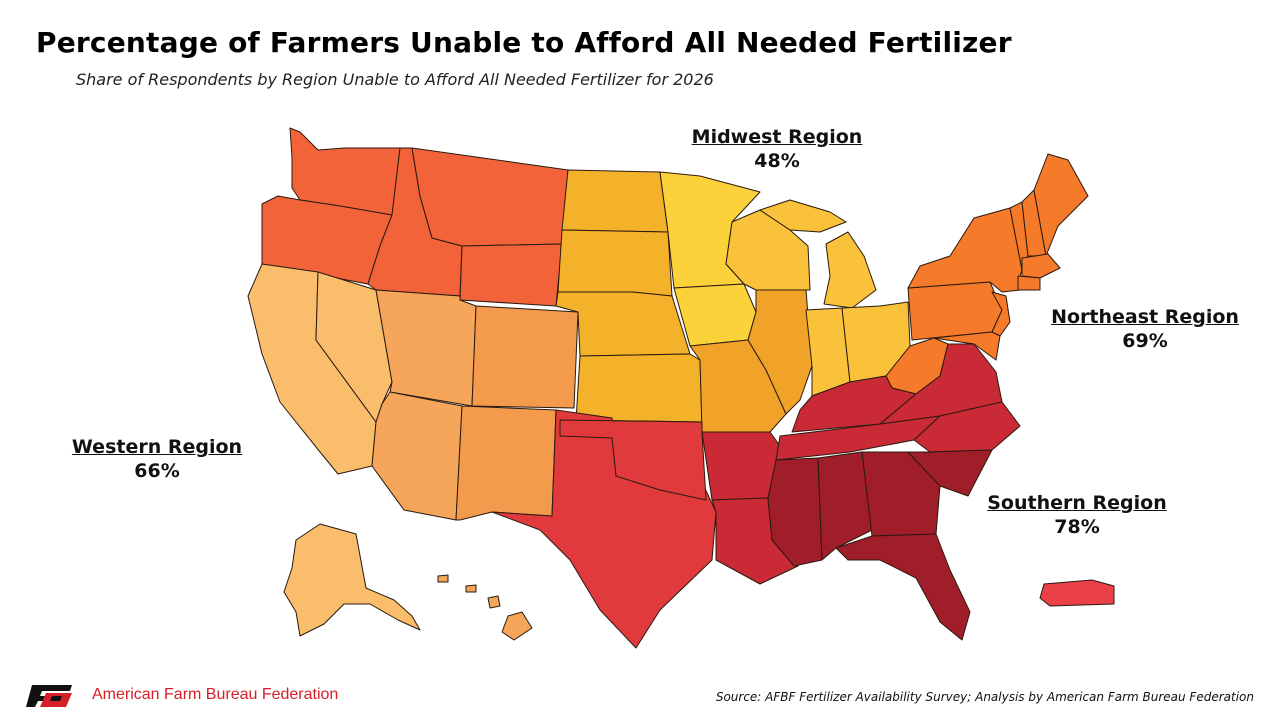 The width and height of the screenshot is (1280, 720). I want to click on state-michigan-lower, so click(850, 270).